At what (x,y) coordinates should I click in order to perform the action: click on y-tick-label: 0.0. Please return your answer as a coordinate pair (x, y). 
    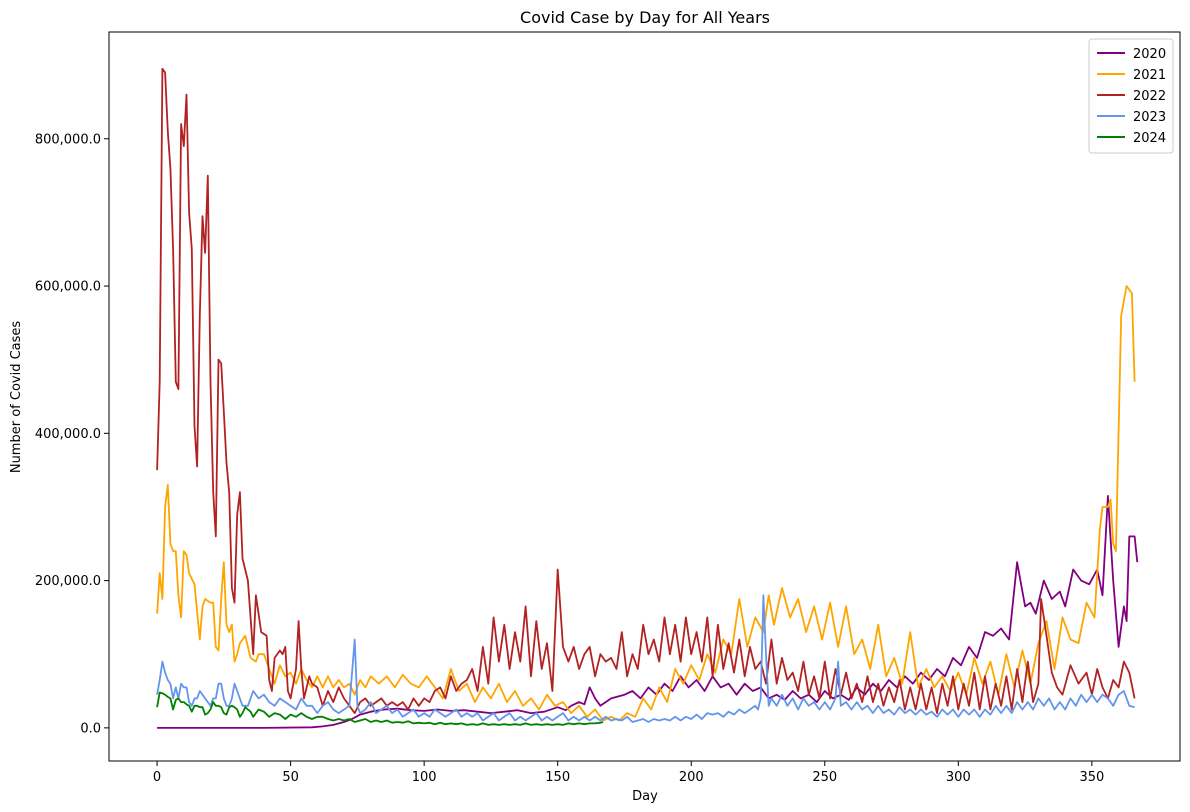
    Looking at the image, I should click on (90, 728).